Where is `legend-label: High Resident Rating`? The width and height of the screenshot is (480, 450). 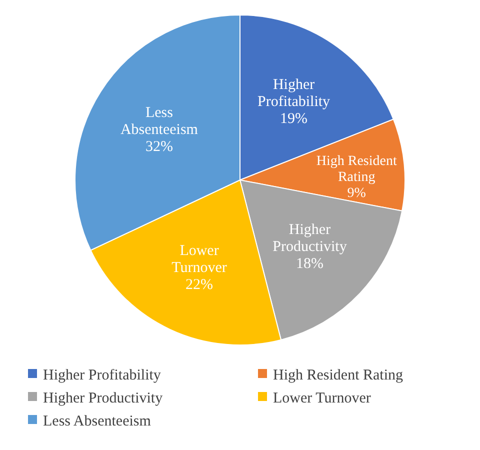 legend-label: High Resident Rating is located at coordinates (338, 375).